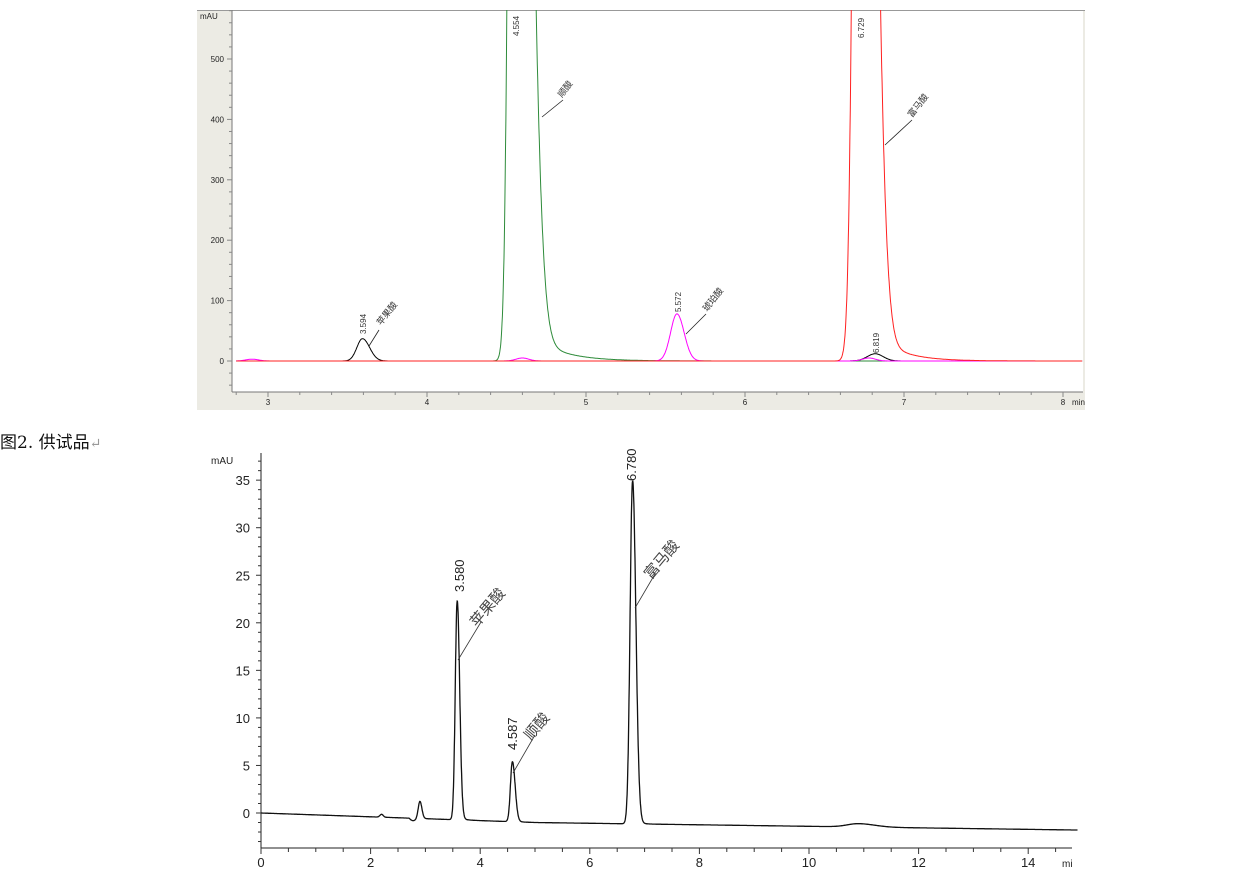 Image resolution: width=1235 pixels, height=884 pixels. What do you see at coordinates (487, 608) in the screenshot?
I see `peak-name-label: 苹果酸` at bounding box center [487, 608].